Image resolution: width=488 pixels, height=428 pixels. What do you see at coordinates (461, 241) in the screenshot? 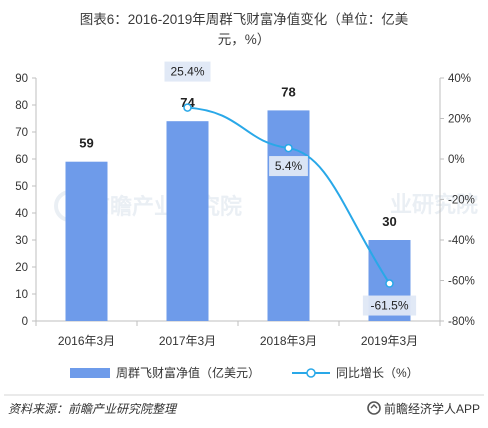
I see `right-axis-tick-label: -40%` at bounding box center [461, 241].